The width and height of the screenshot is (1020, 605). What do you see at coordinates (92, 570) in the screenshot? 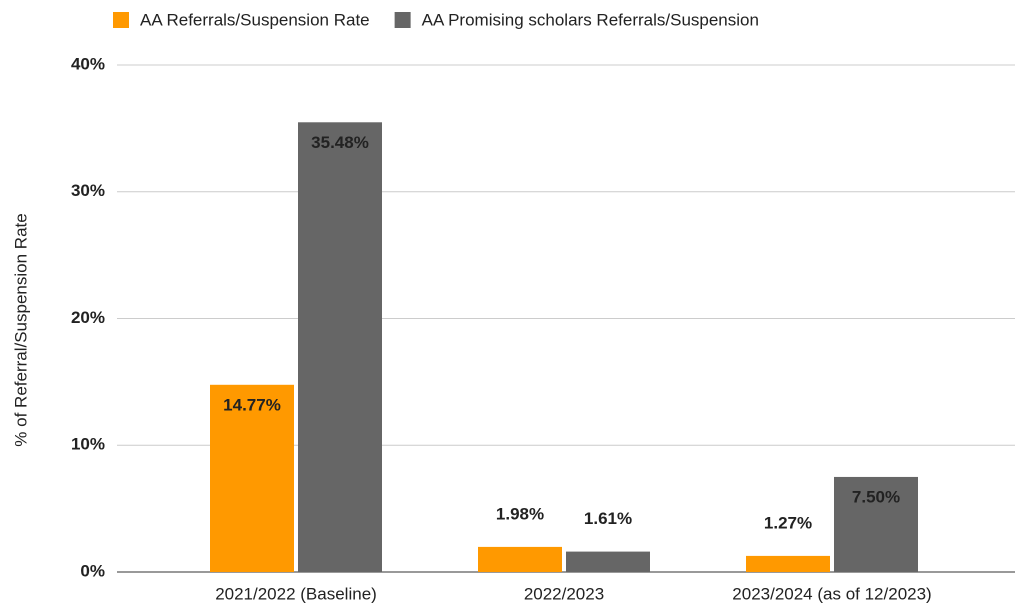
I see `y-tick-label: 0%` at bounding box center [92, 570].